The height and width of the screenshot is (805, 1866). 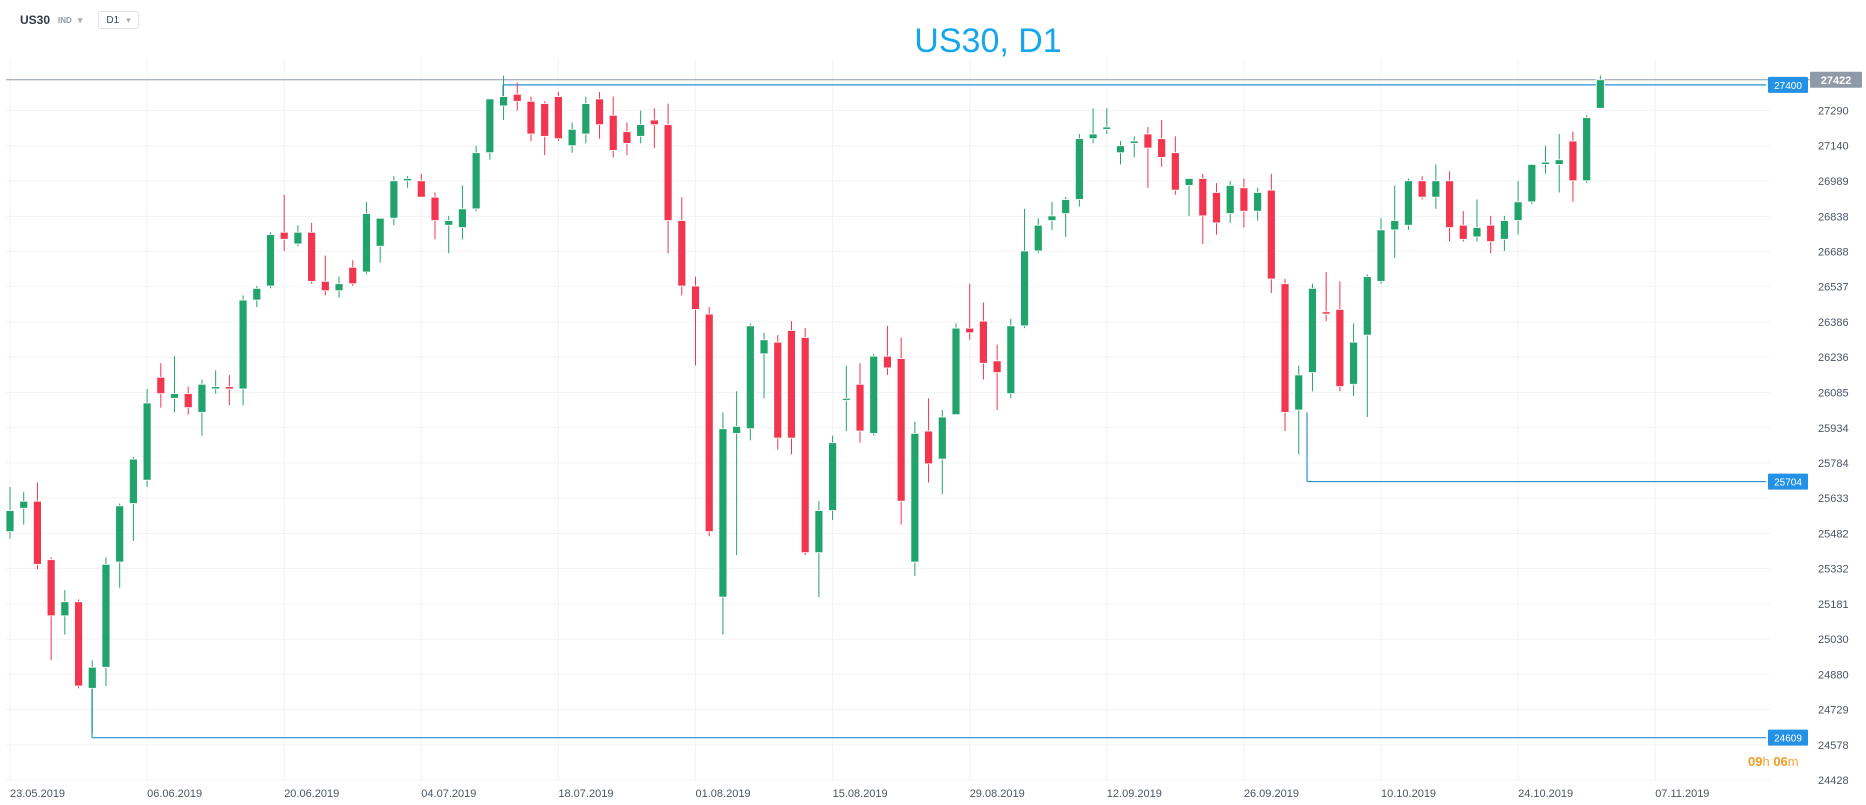 I want to click on session-timer: 09h 06m, so click(x=1773, y=761).